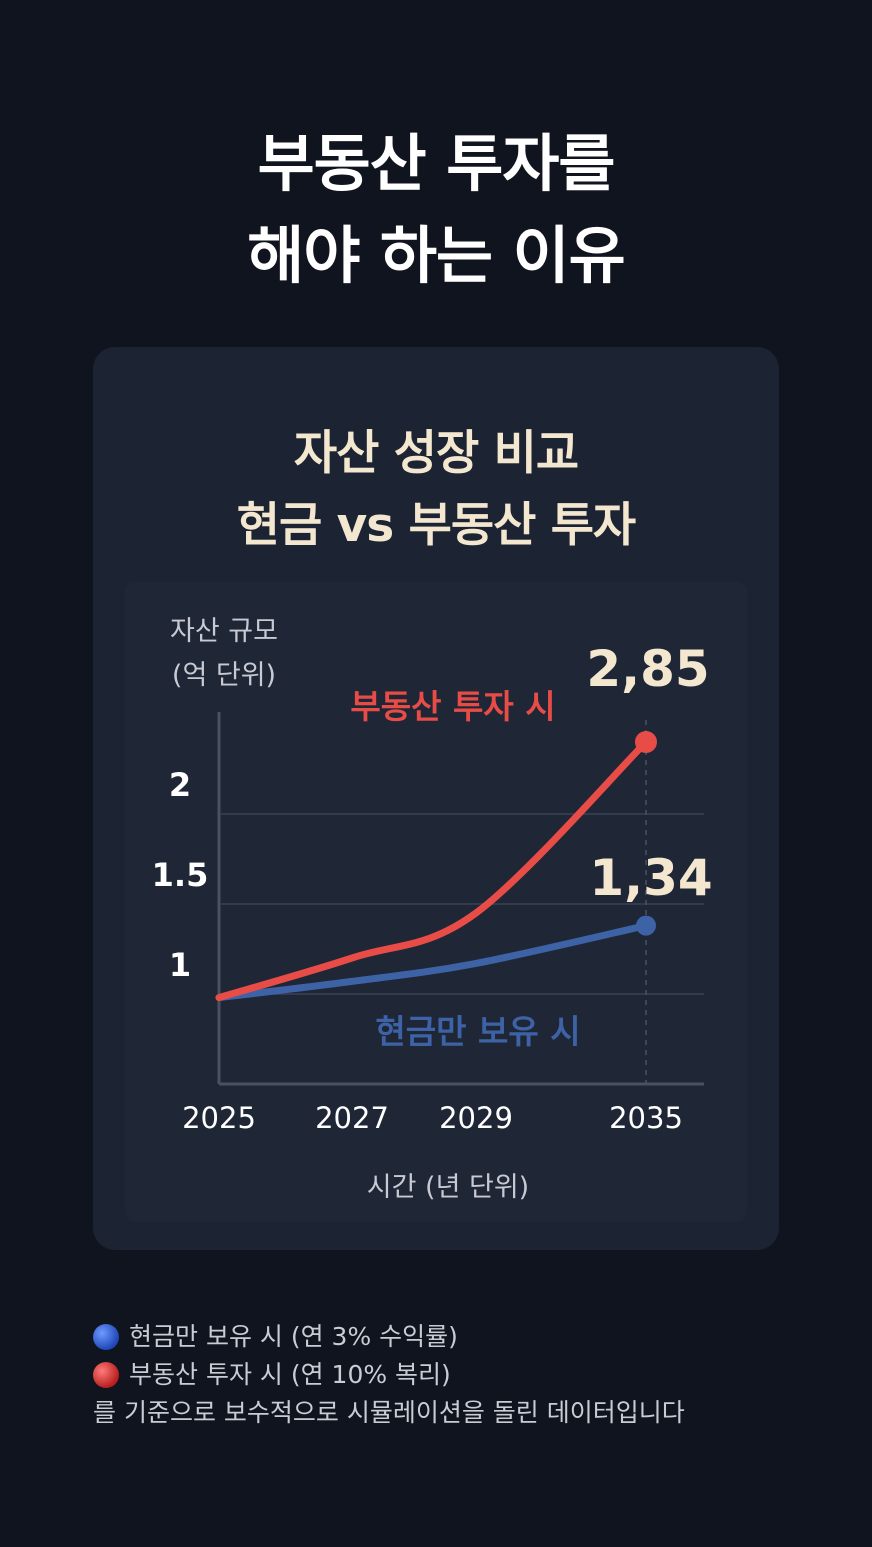  What do you see at coordinates (219, 1118) in the screenshot?
I see `x-tick-label: 2025` at bounding box center [219, 1118].